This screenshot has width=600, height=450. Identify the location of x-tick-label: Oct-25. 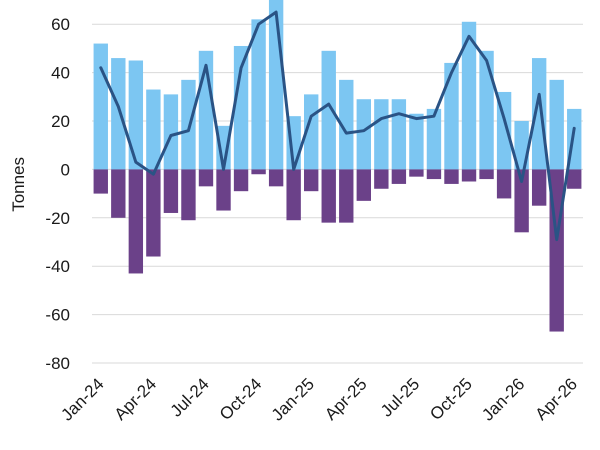
(451, 399).